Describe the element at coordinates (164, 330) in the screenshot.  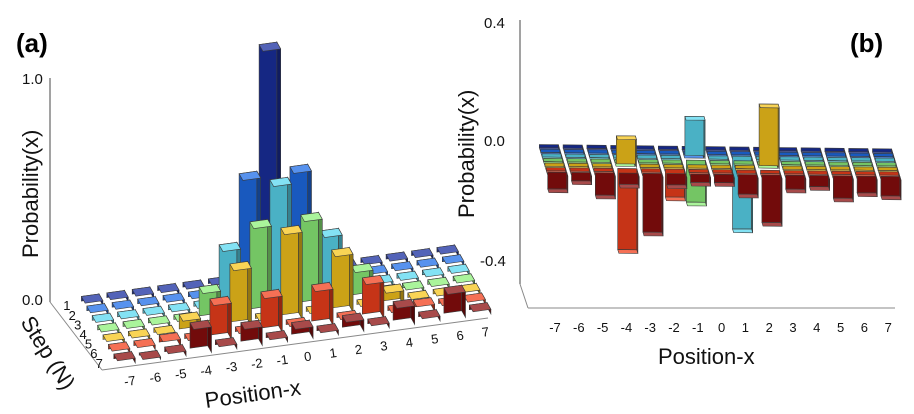
I see `panel-a-bar-step5-x-5-top` at that location.